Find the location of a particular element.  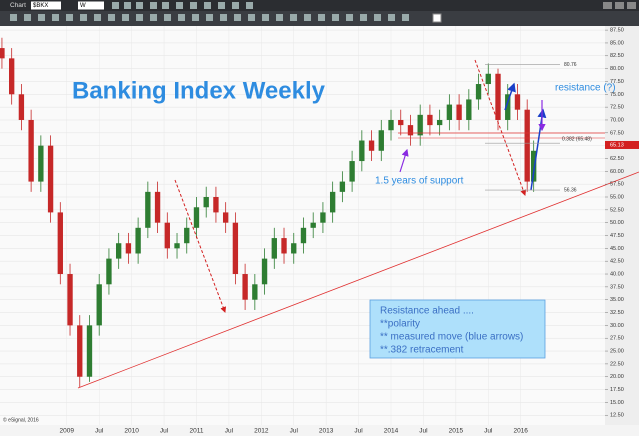

fib-value: 80.76 is located at coordinates (570, 65).